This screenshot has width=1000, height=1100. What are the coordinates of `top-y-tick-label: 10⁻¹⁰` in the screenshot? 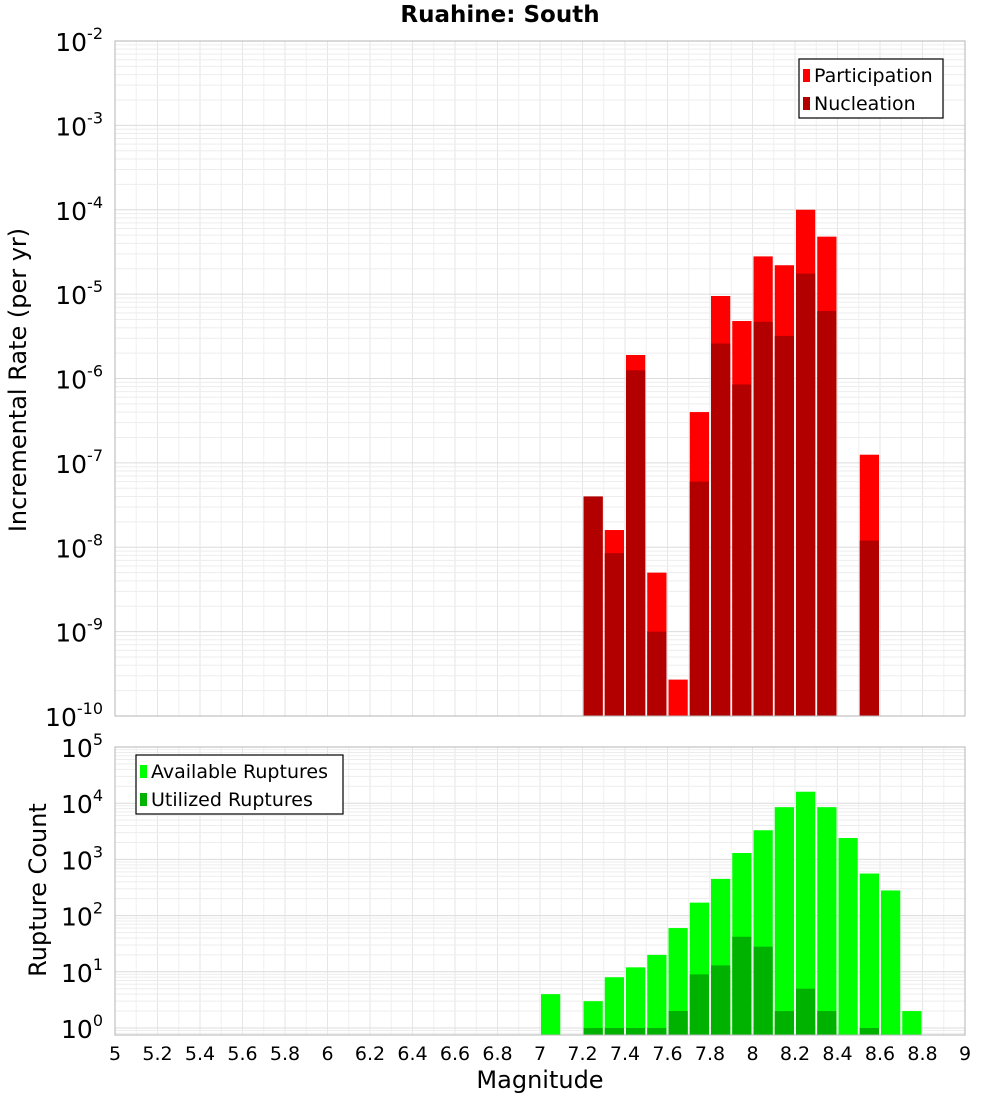 It's located at (74, 715).